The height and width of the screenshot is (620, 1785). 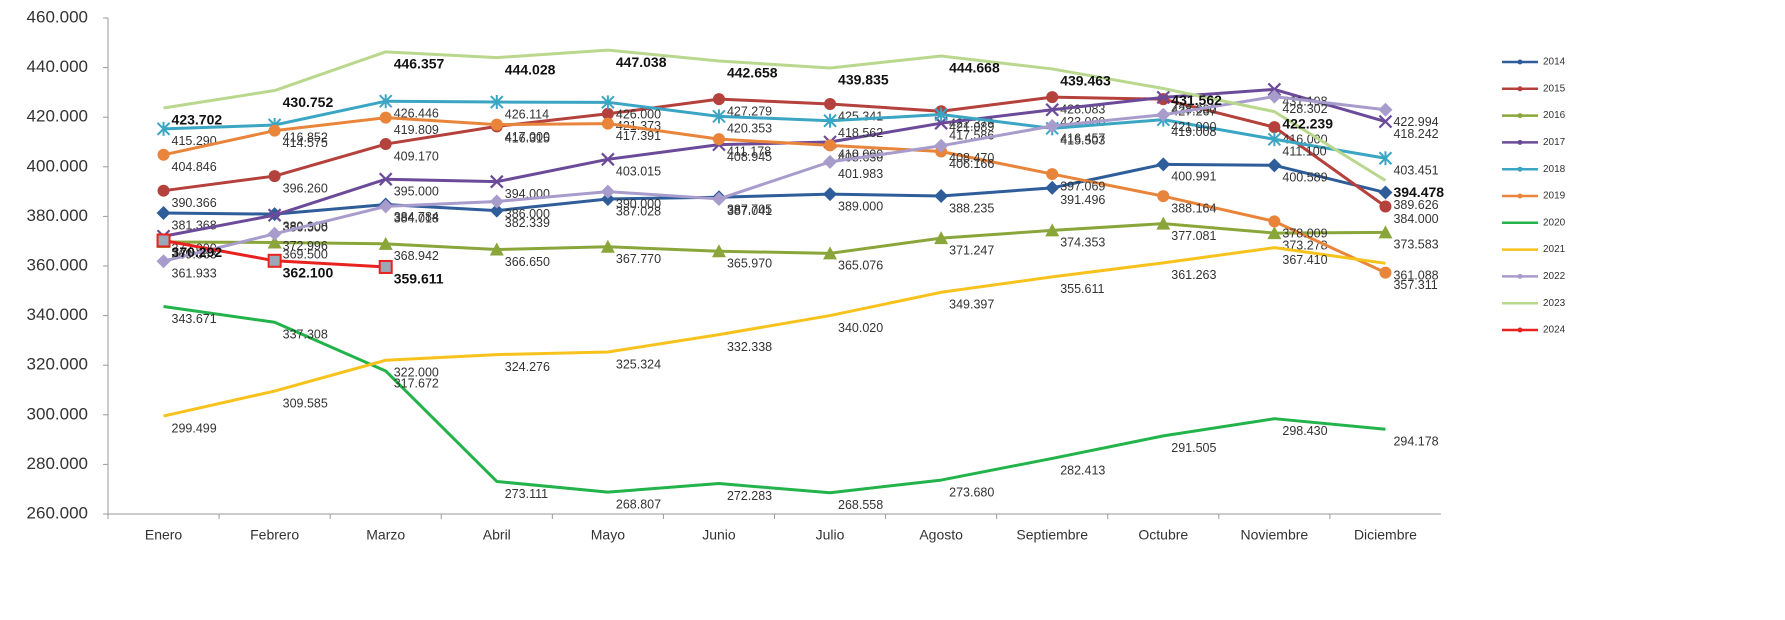 What do you see at coordinates (638, 364) in the screenshot?
I see `data-label: 325.324` at bounding box center [638, 364].